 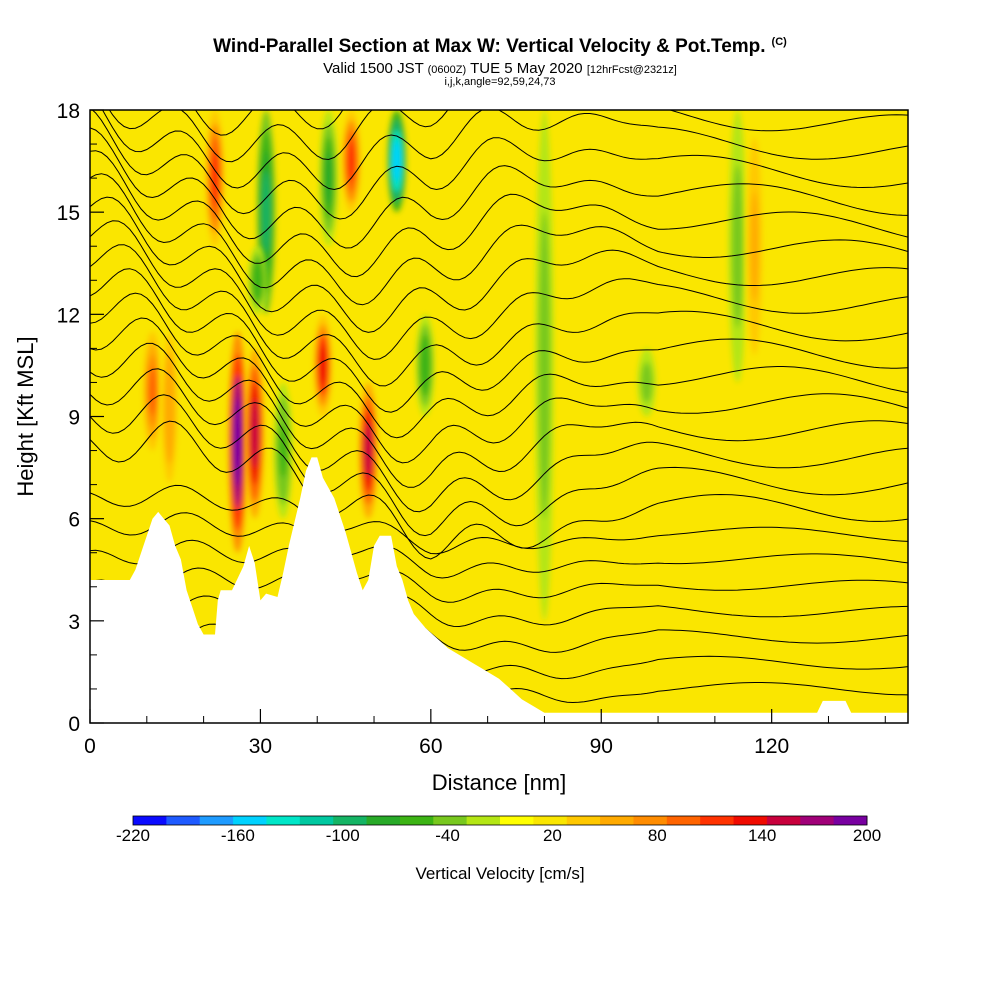 What do you see at coordinates (867, 835) in the screenshot?
I see `colorbar-tick-label: 200` at bounding box center [867, 835].